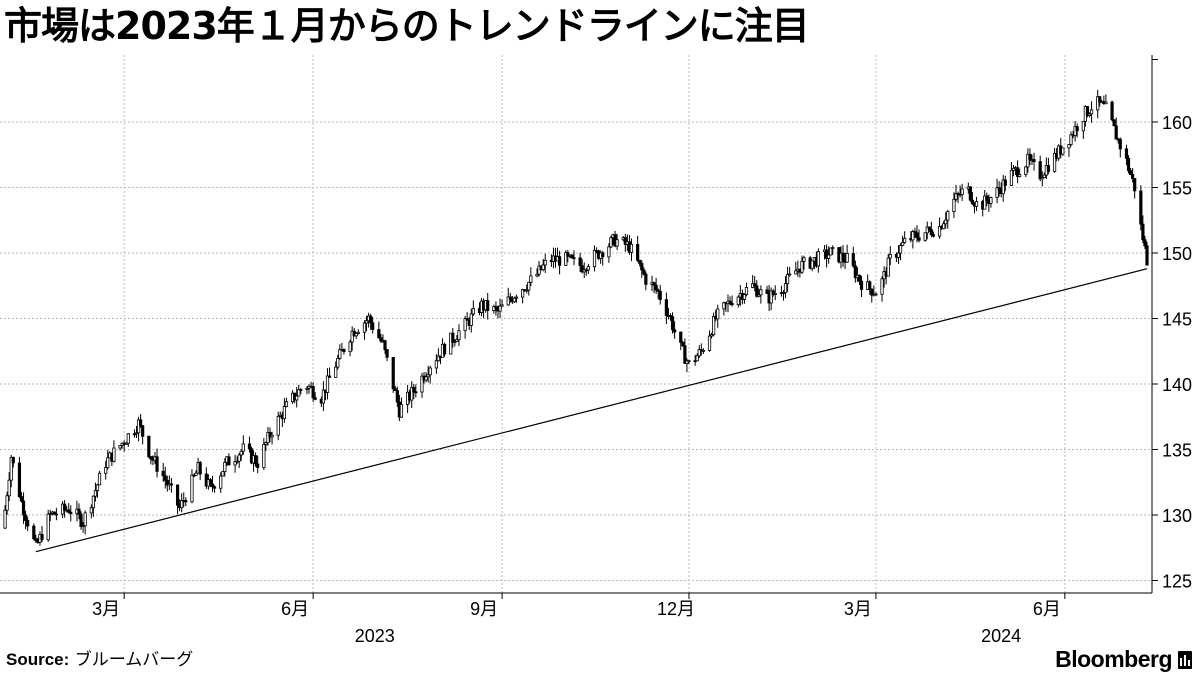  What do you see at coordinates (1177, 582) in the screenshot?
I see `y-tick-label: 125` at bounding box center [1177, 582].